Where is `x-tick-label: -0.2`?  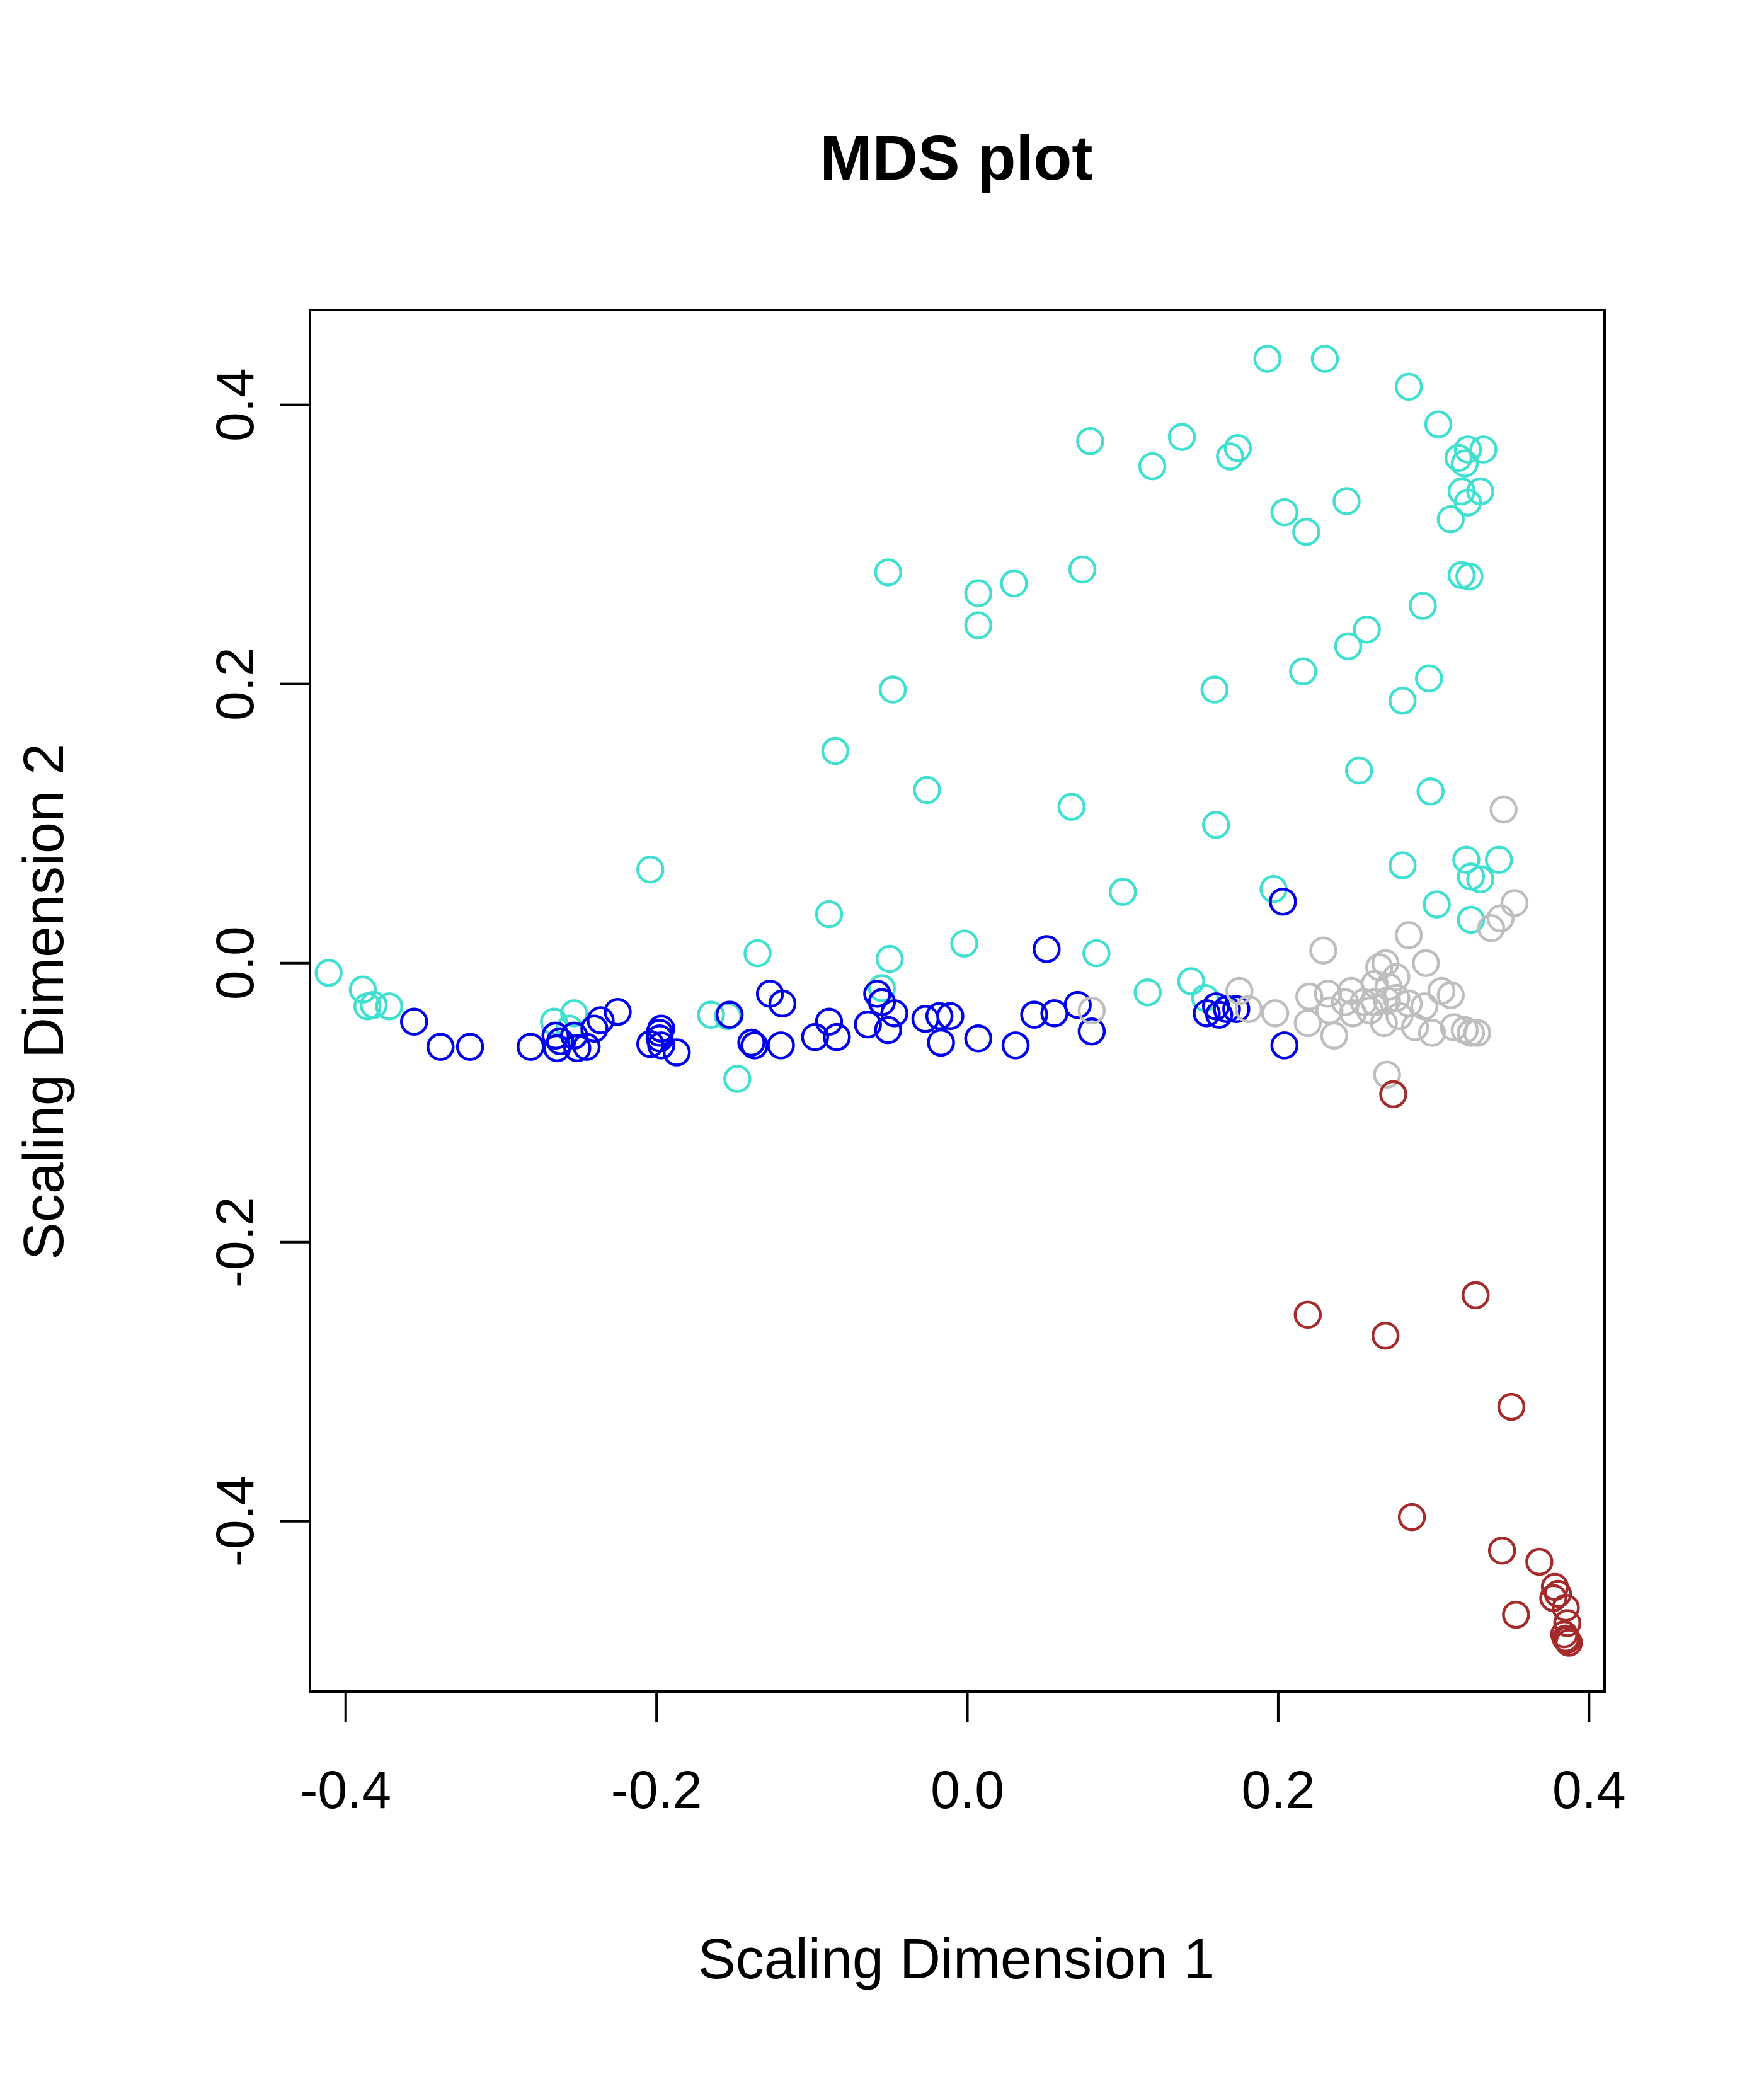 x-tick-label: -0.2 is located at coordinates (656, 1789).